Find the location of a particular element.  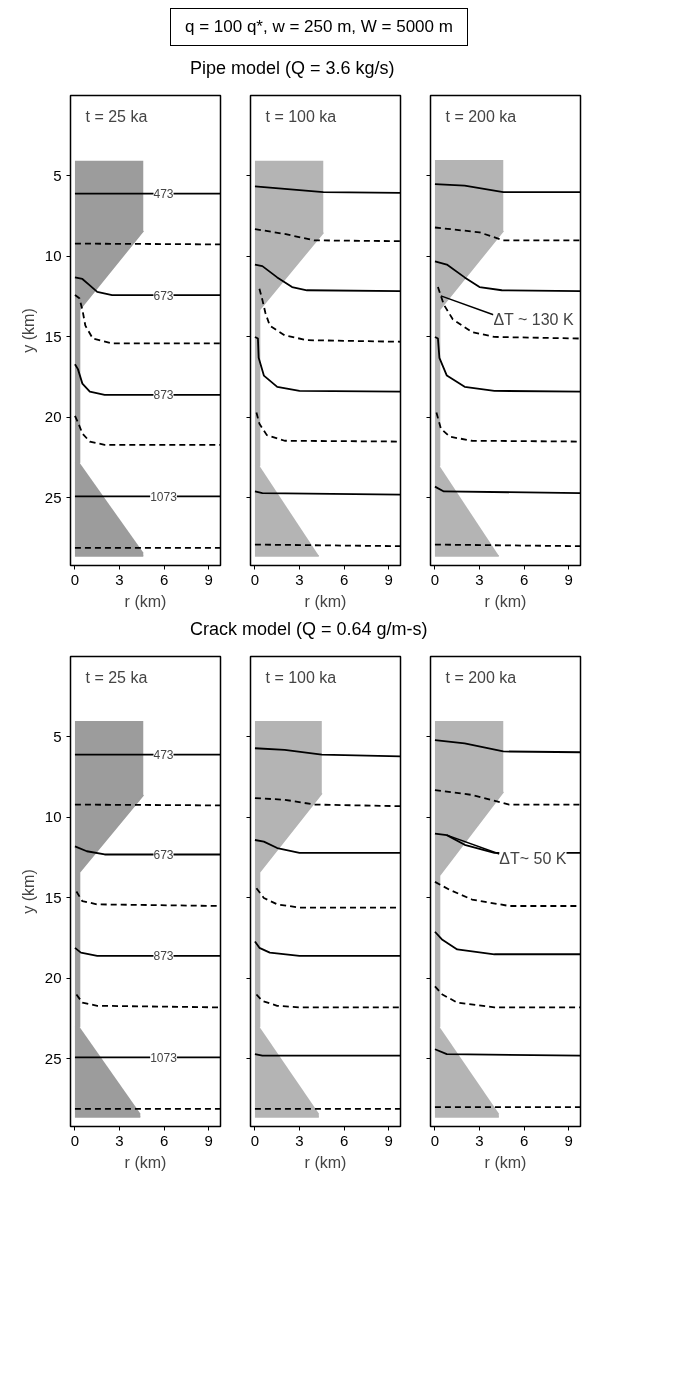

chart-subtitle: Crack model (Q = 0.64 g/m-s) is located at coordinates (309, 629).